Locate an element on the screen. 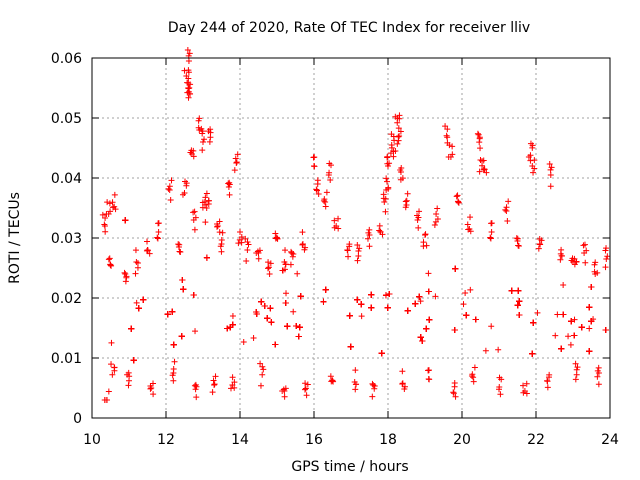 The image size is (640, 480). y-tick-labels: 0 0.01 0.02 0.03 0.04 0.05 0.06 is located at coordinates (66, 239).